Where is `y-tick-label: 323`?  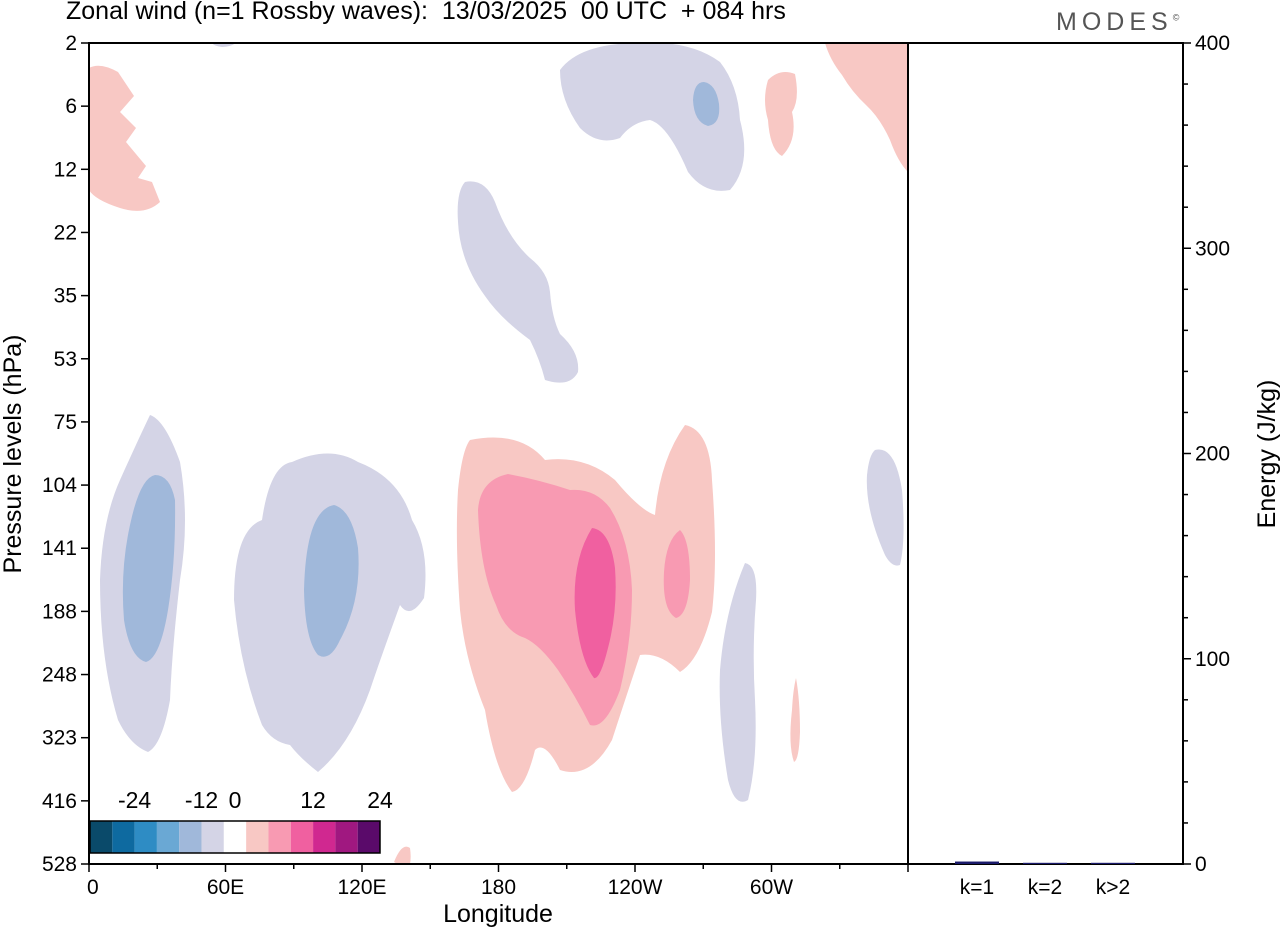
y-tick-label: 323 is located at coordinates (59, 738).